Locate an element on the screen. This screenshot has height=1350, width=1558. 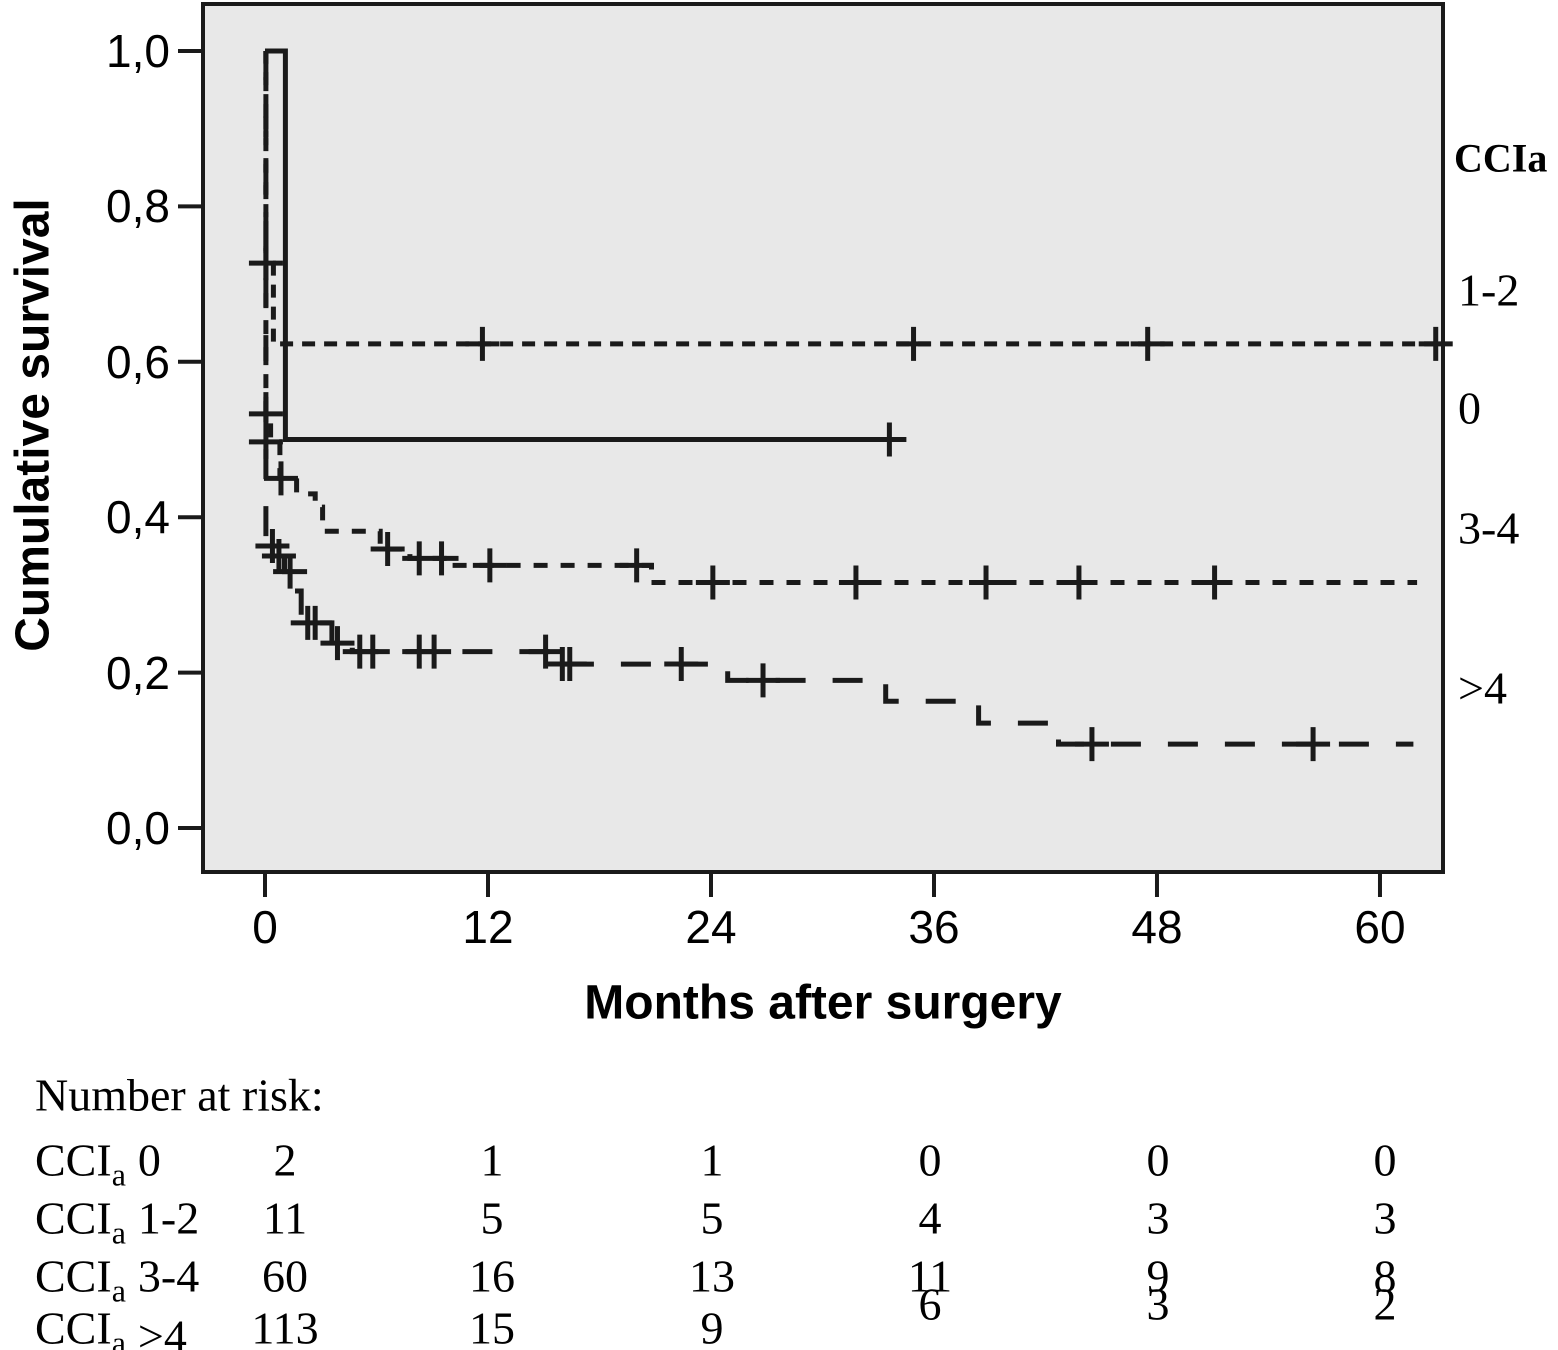
y-tick-label: 0,8 is located at coordinates (138, 206).